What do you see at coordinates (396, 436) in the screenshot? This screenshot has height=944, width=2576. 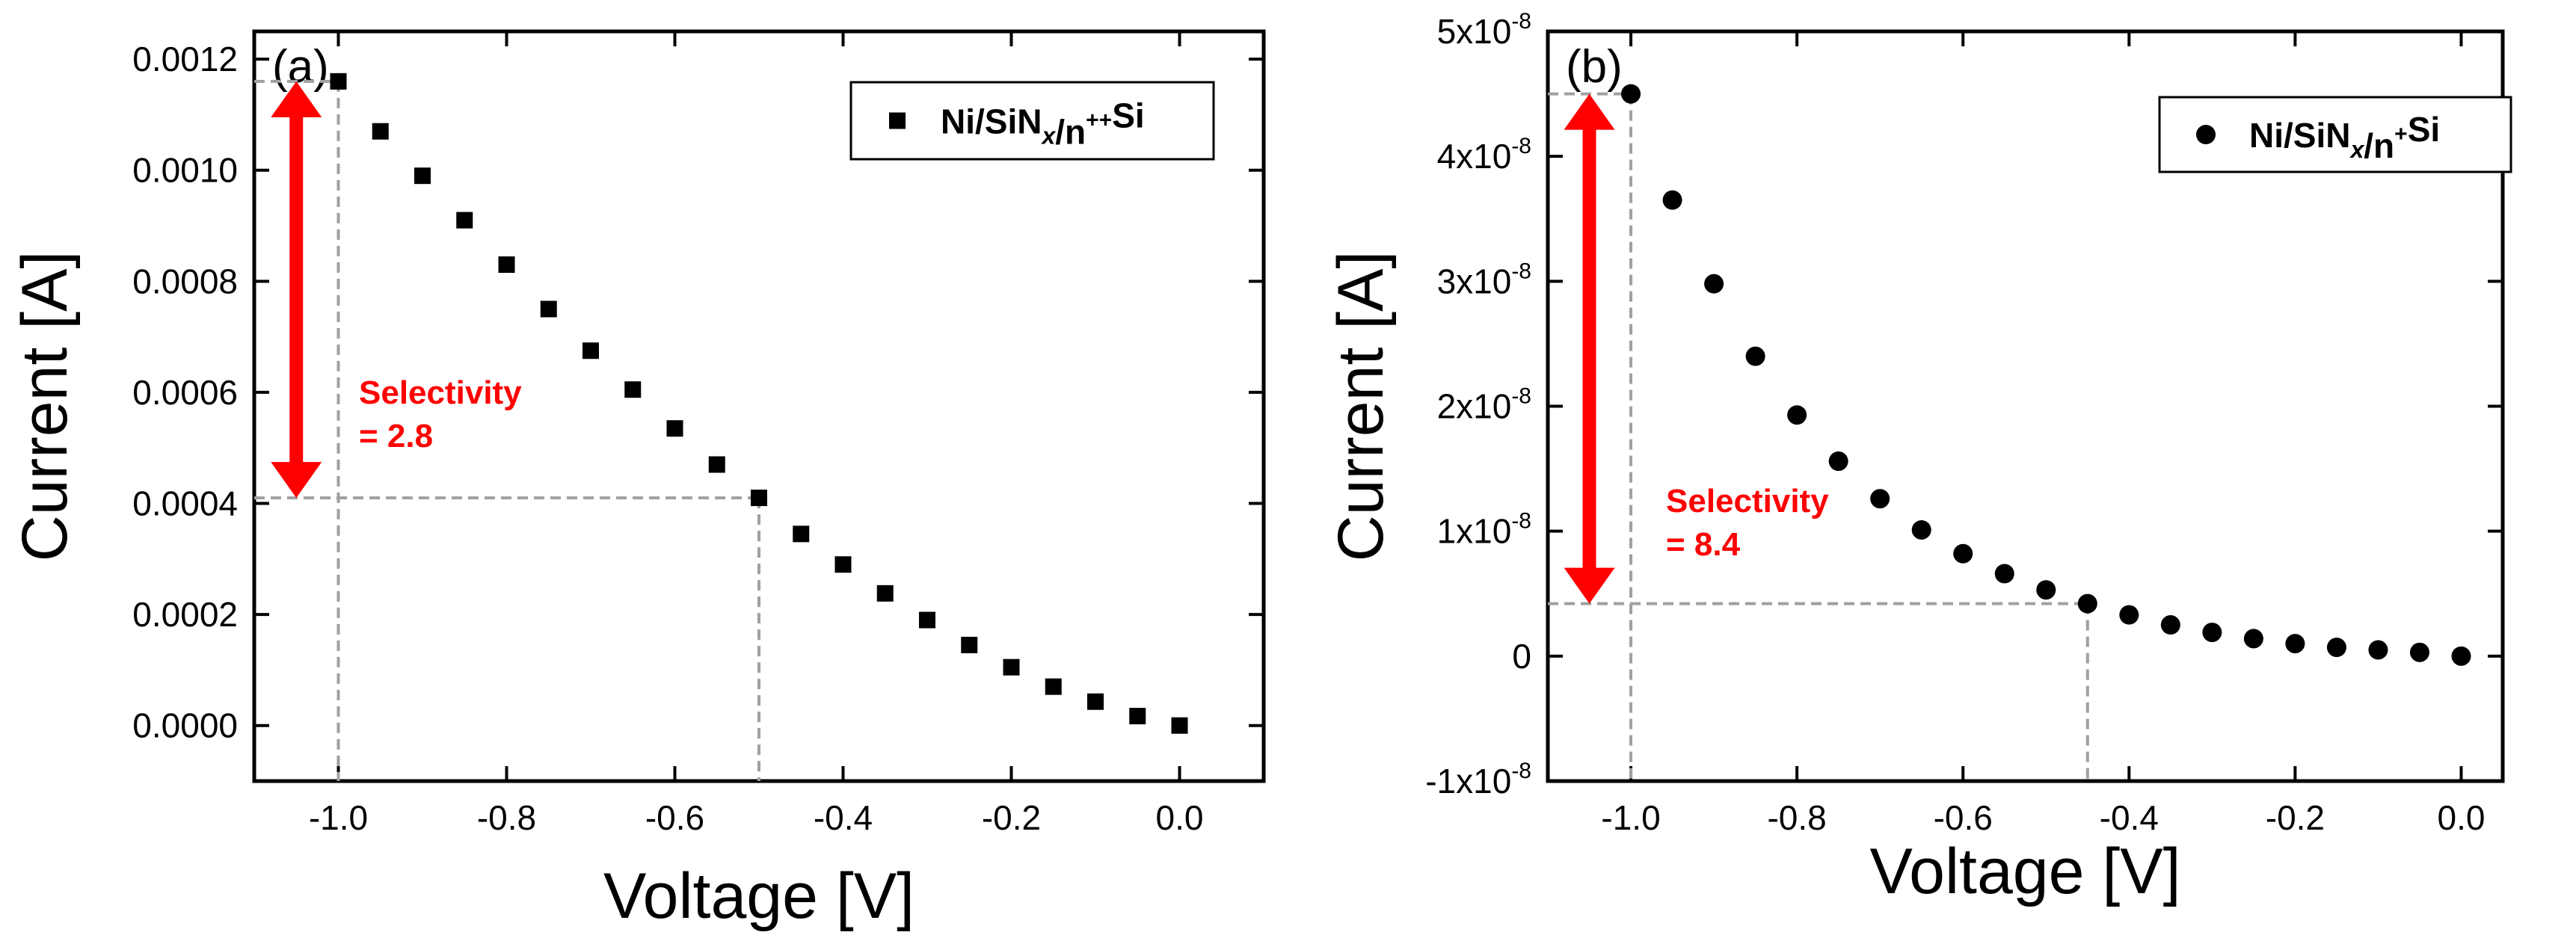 I see `selectivity-annotation: = 2.8` at bounding box center [396, 436].